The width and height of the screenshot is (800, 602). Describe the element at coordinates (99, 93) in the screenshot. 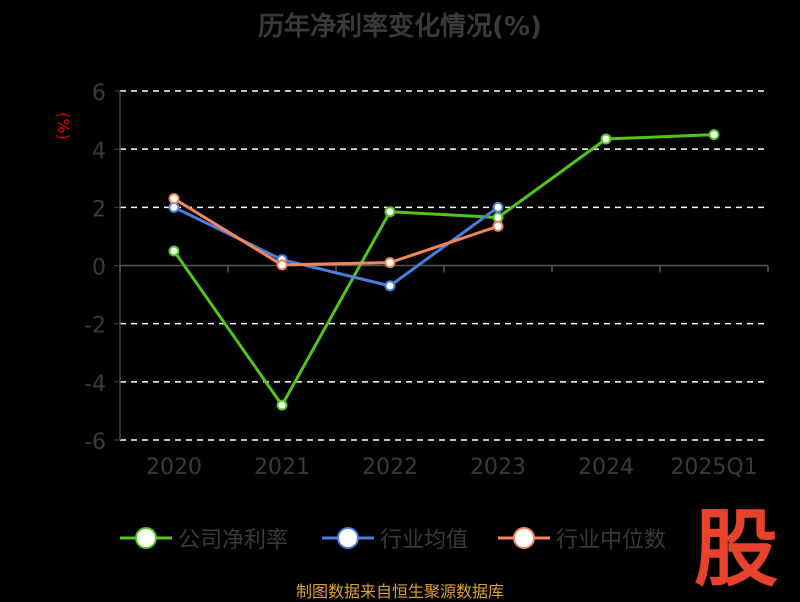

I see `y-tick-label: 6` at that location.